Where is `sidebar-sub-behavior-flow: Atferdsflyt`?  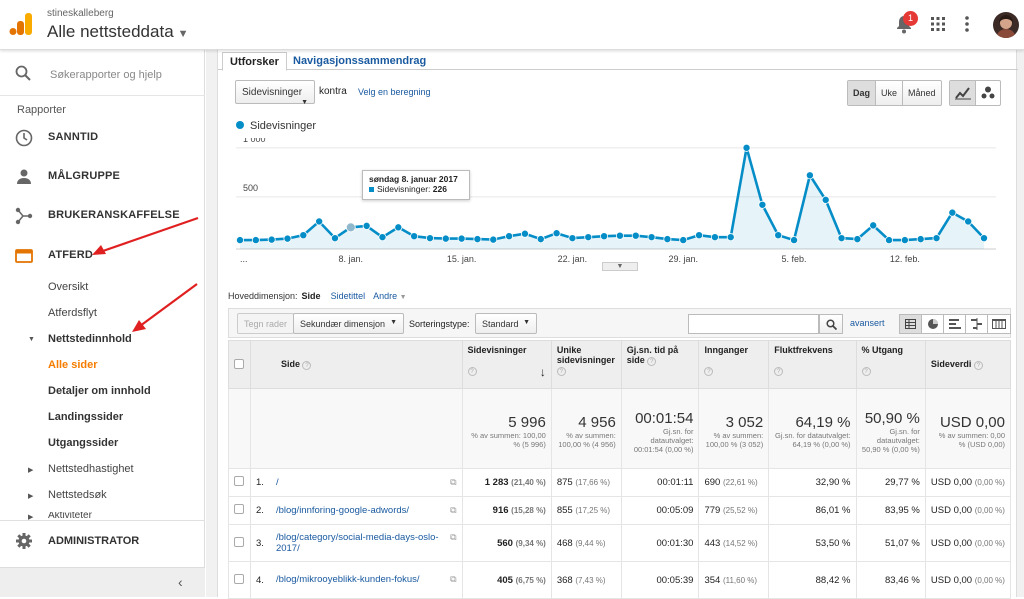 sidebar-sub-behavior-flow: Atferdsflyt is located at coordinates (72, 313).